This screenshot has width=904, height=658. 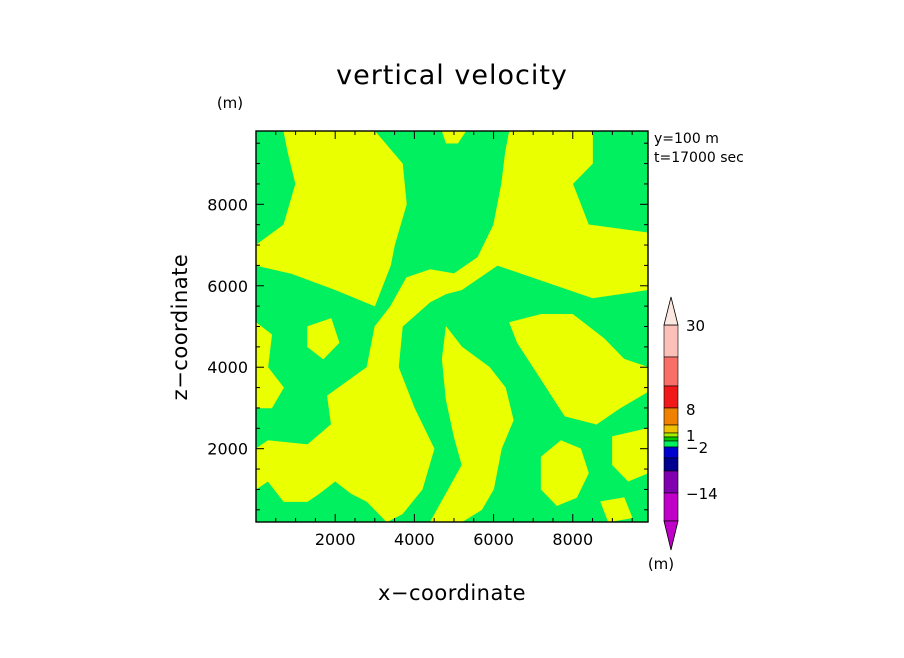 What do you see at coordinates (691, 410) in the screenshot?
I see `colorbar-label: 8` at bounding box center [691, 410].